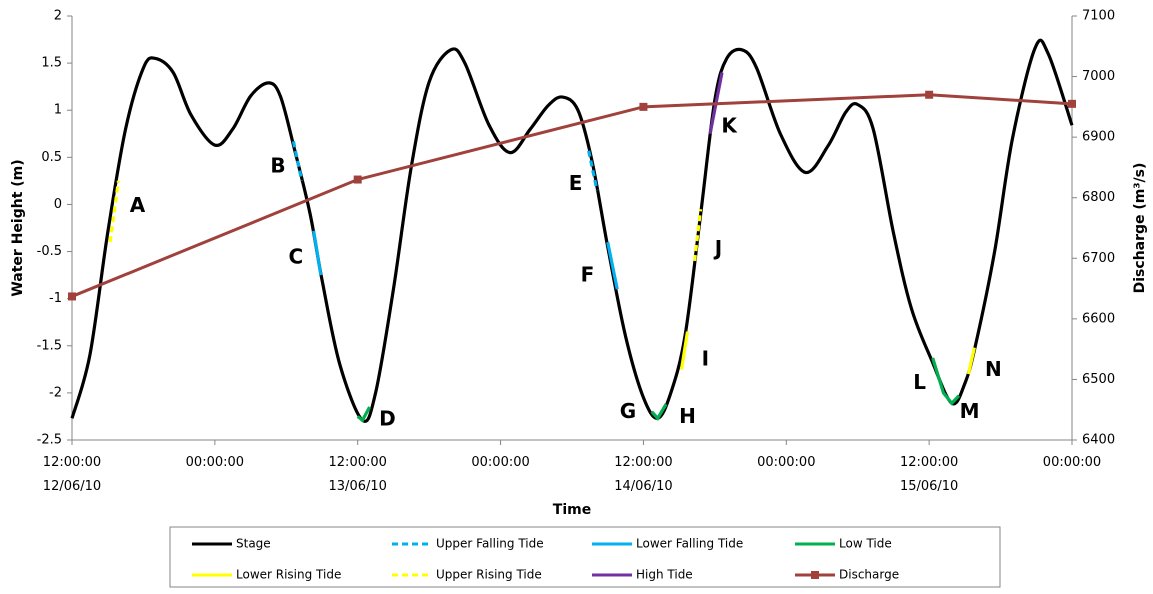  Describe the element at coordinates (253, 544) in the screenshot. I see `legend-label: Stage` at that location.